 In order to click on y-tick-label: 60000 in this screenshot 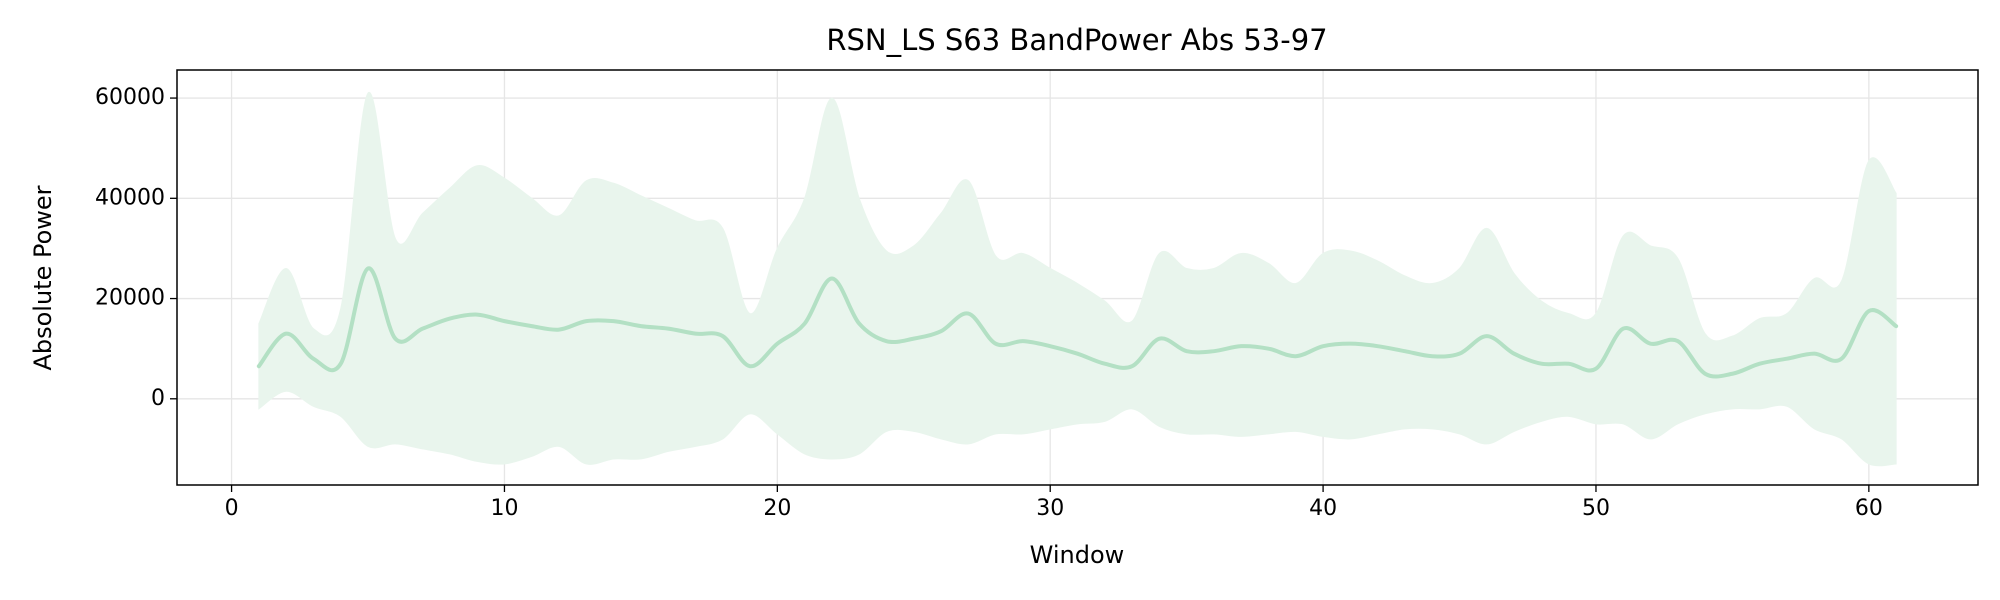, I will do `click(130, 97)`.